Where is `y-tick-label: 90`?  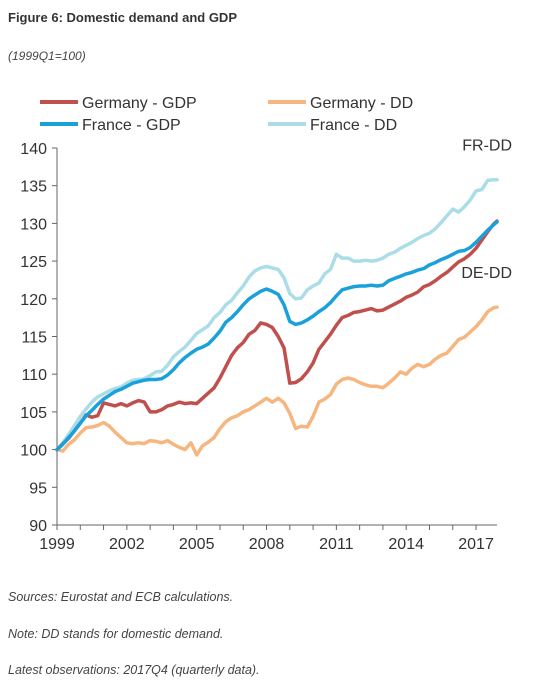 y-tick-label: 90 is located at coordinates (38, 526).